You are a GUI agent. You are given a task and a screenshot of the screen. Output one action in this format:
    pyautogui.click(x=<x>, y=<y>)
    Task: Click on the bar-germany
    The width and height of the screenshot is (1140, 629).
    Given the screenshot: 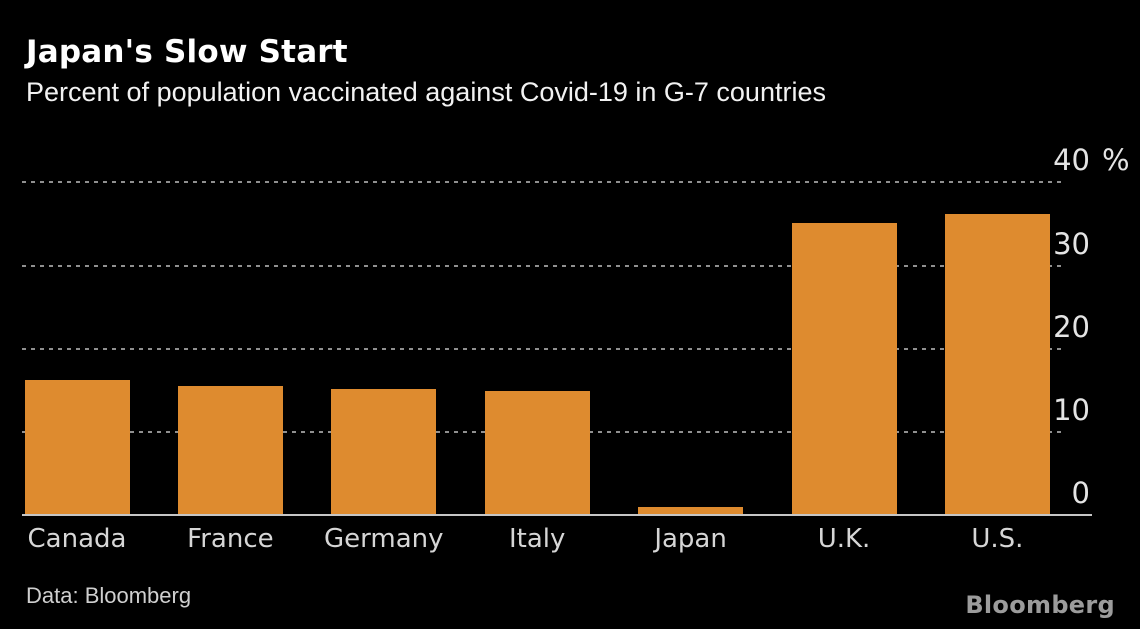 What is the action you would take?
    pyautogui.click(x=384, y=451)
    